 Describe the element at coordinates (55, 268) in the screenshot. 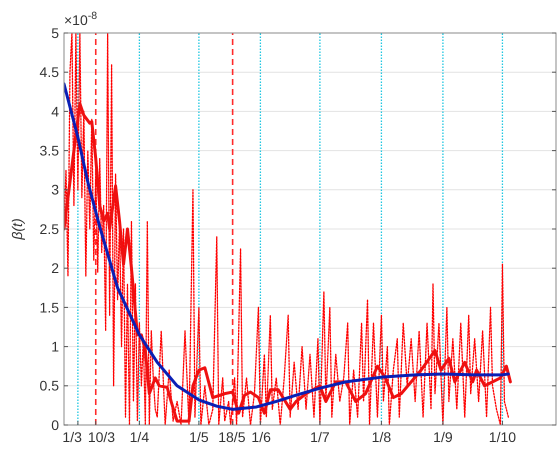

I see `y-tick-label: 2` at that location.